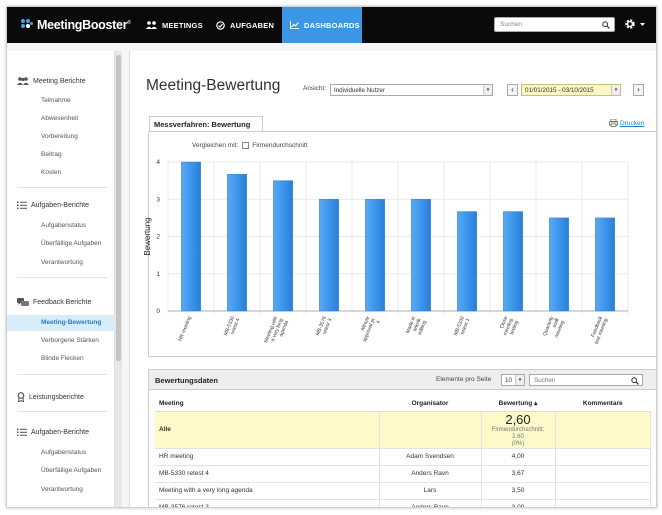  Describe the element at coordinates (554, 328) in the screenshot. I see `x-tick-label: Quarterlystaffmeeting` at that location.